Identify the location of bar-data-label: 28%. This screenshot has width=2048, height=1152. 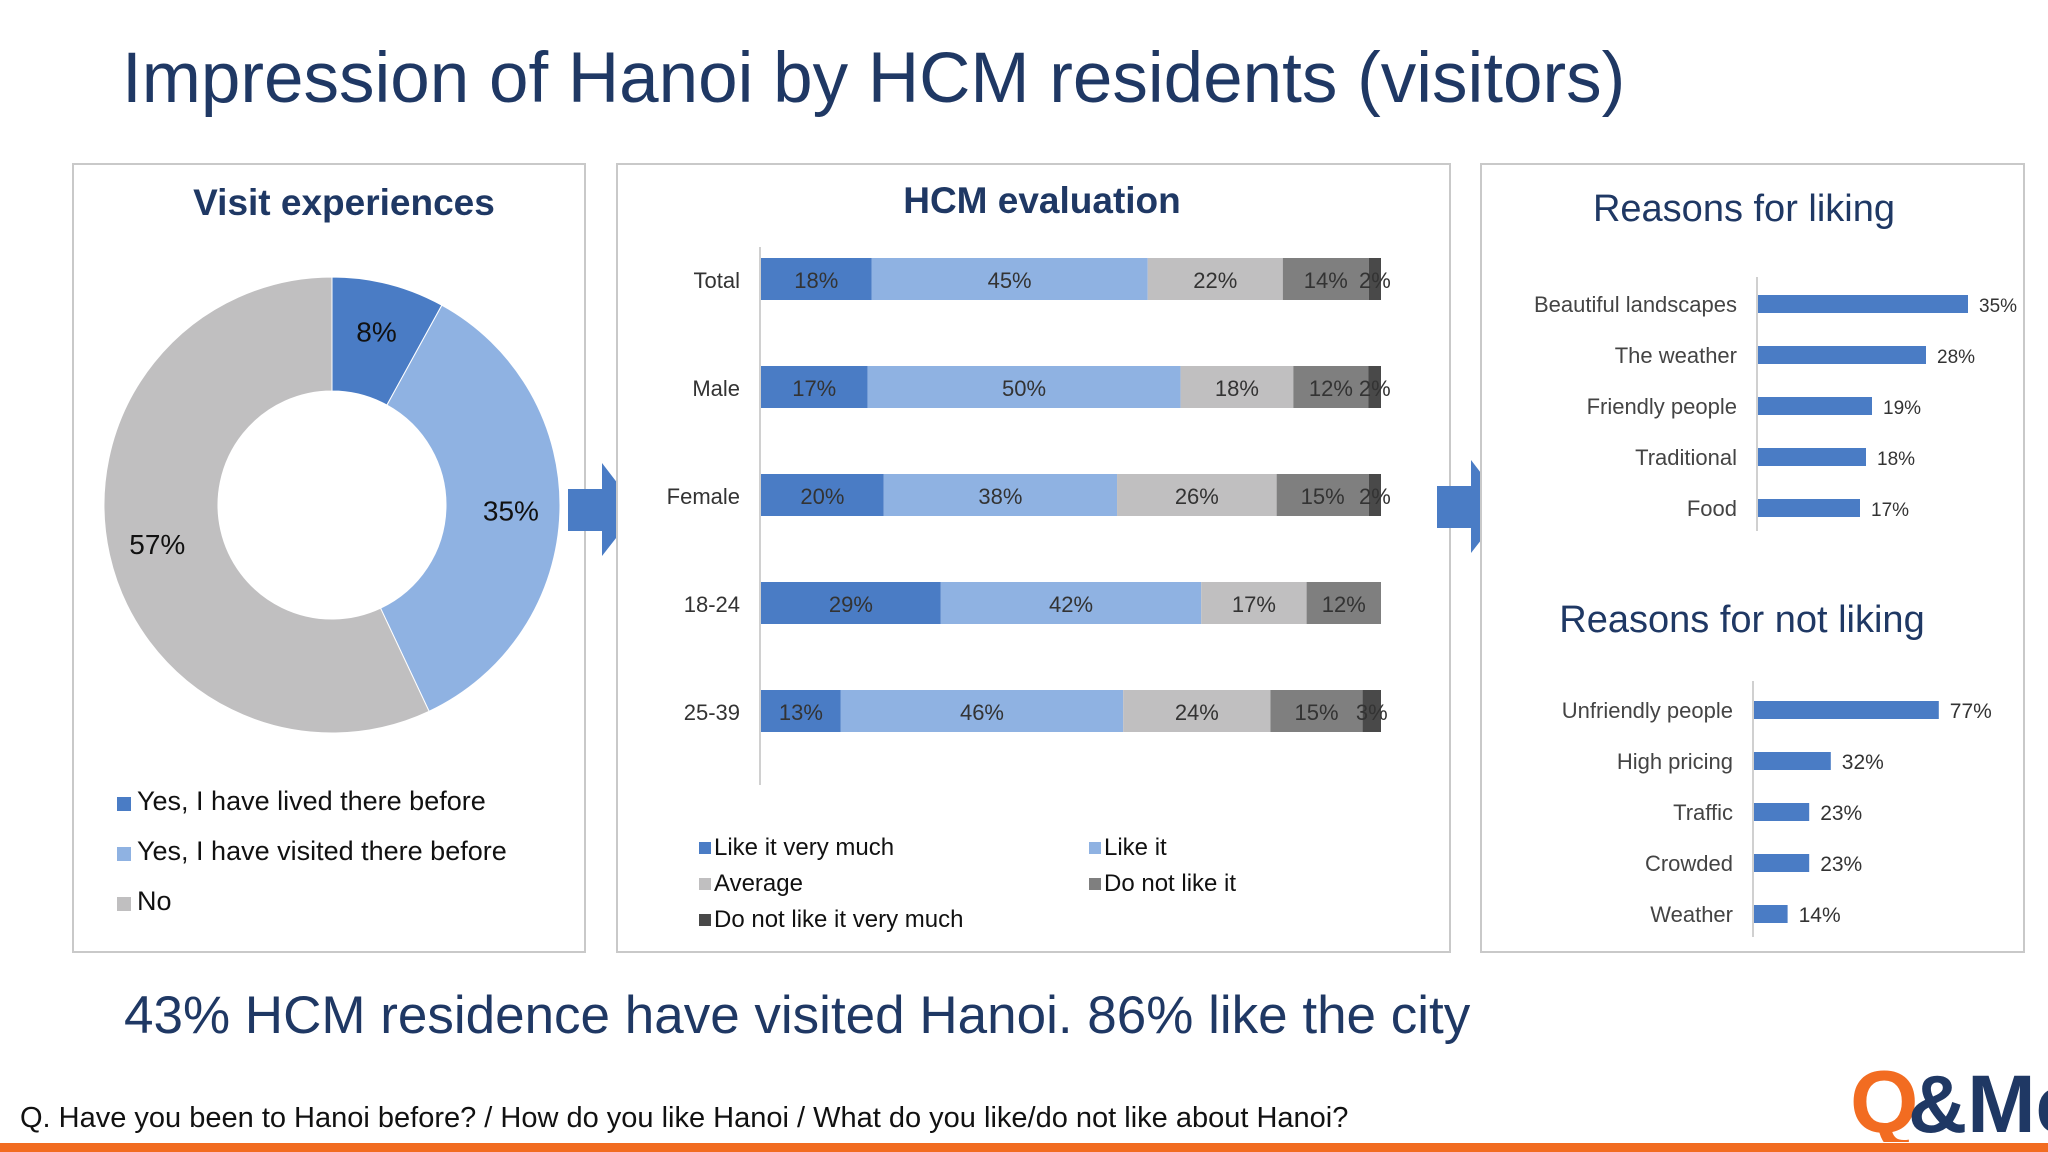
(1956, 357).